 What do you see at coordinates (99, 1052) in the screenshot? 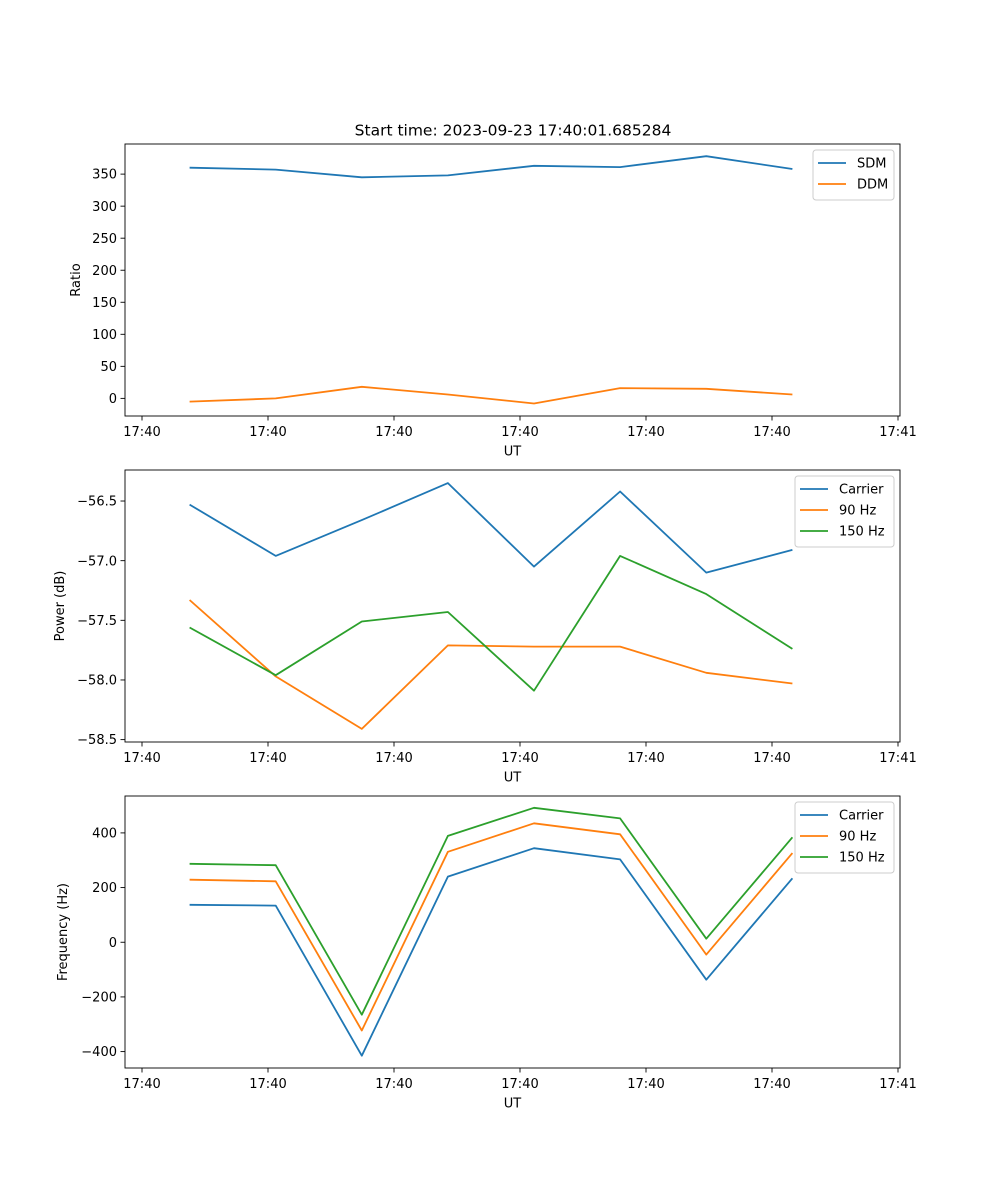
I see `y-tick-label: −400` at bounding box center [99, 1052].